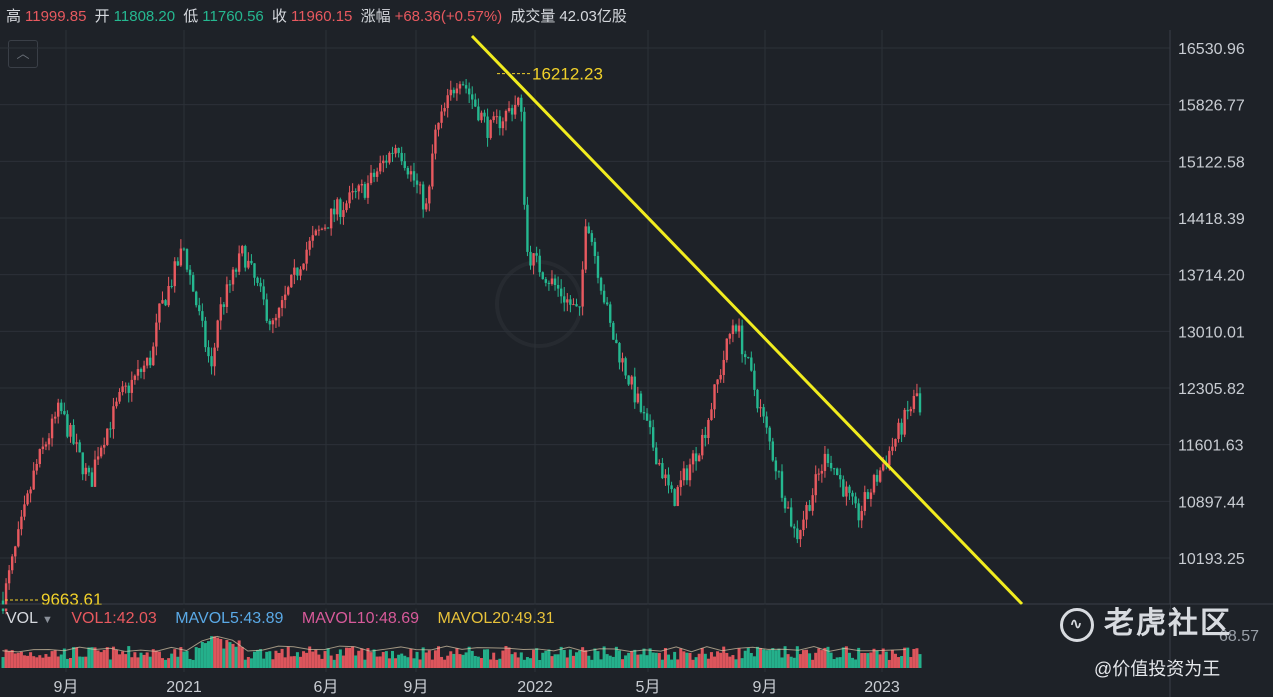 The width and height of the screenshot is (1273, 697). I want to click on vol-selector: VOL, so click(22, 618).